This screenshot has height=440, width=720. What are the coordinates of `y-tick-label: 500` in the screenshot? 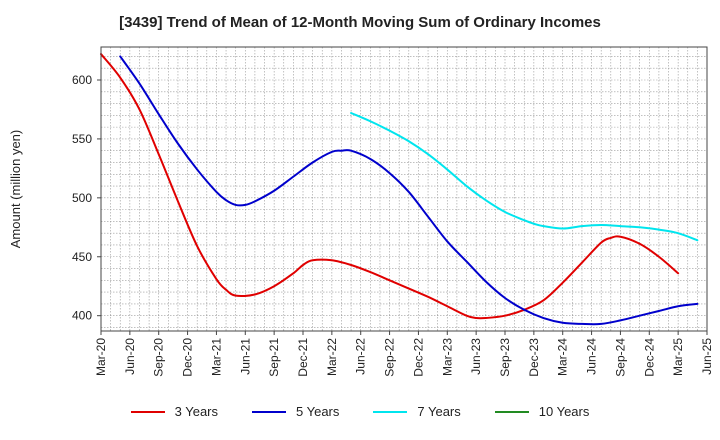 It's located at (82, 198).